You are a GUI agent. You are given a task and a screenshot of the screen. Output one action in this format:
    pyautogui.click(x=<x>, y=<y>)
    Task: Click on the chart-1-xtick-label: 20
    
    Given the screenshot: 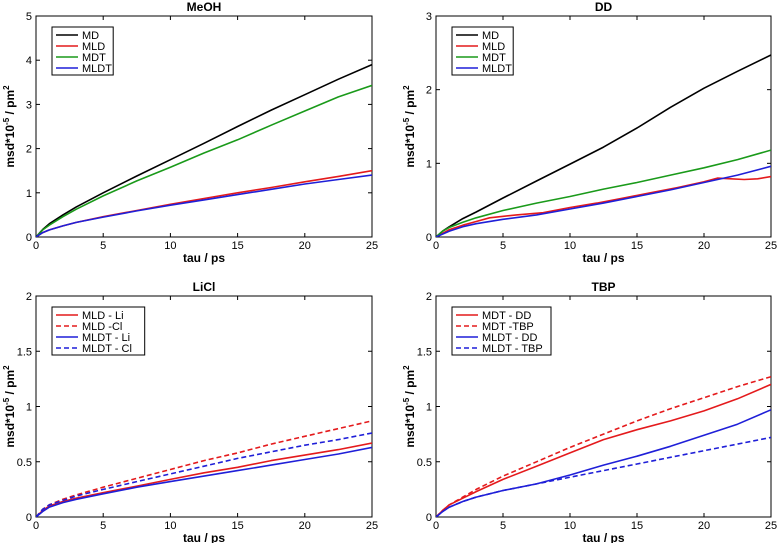 What is the action you would take?
    pyautogui.click(x=704, y=246)
    